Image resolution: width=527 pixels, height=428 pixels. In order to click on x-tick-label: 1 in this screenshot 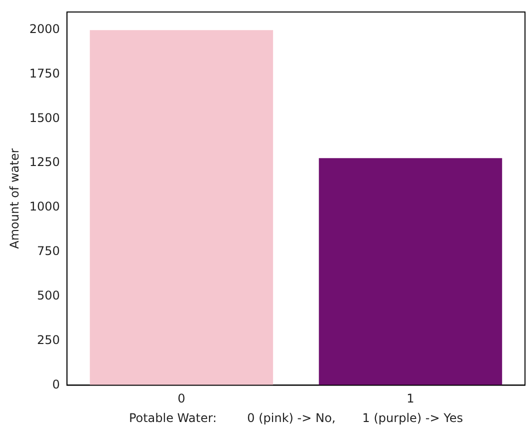, I will do `click(410, 399)`.